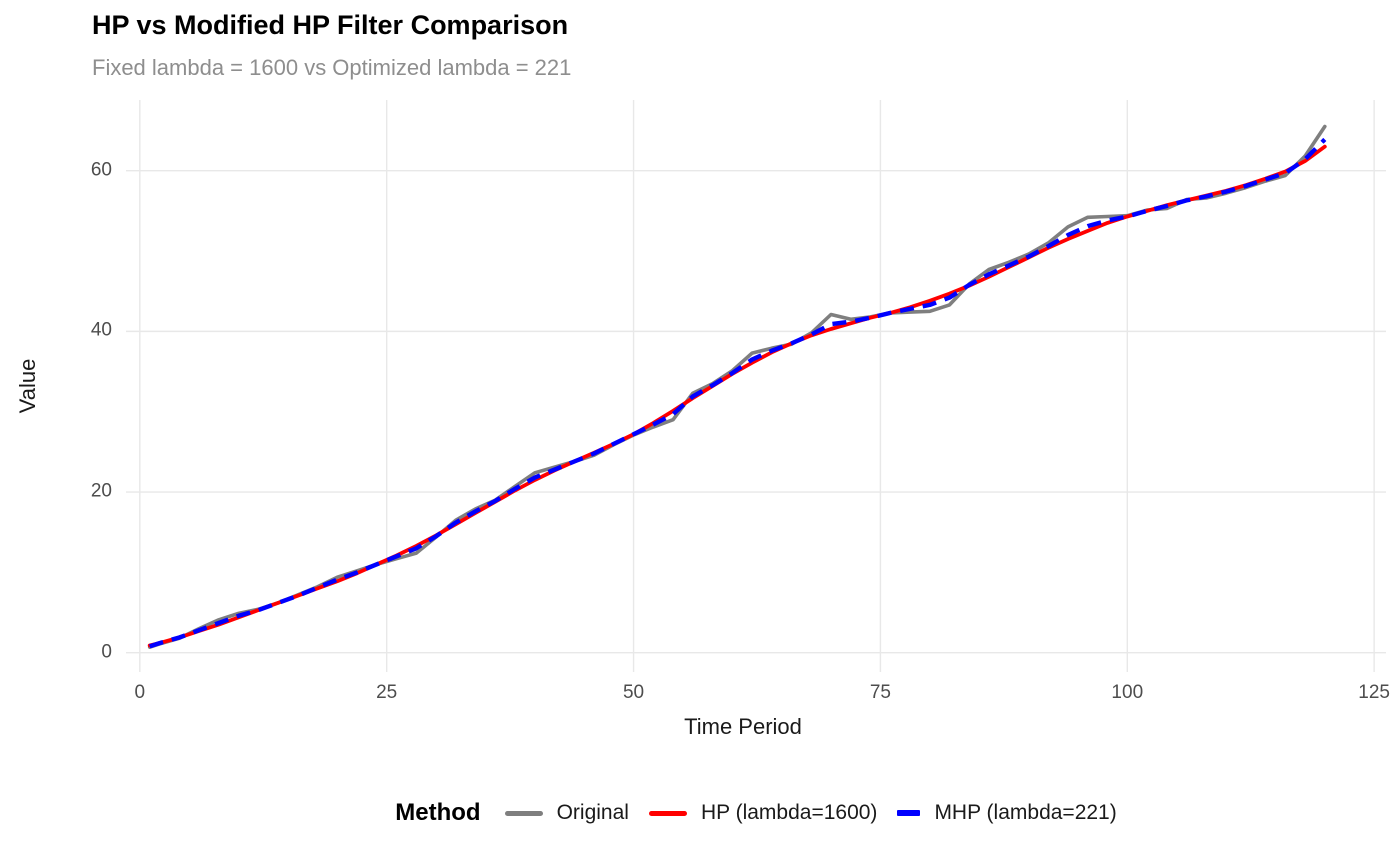  What do you see at coordinates (140, 692) in the screenshot?
I see `x-tick-label-0: 0` at bounding box center [140, 692].